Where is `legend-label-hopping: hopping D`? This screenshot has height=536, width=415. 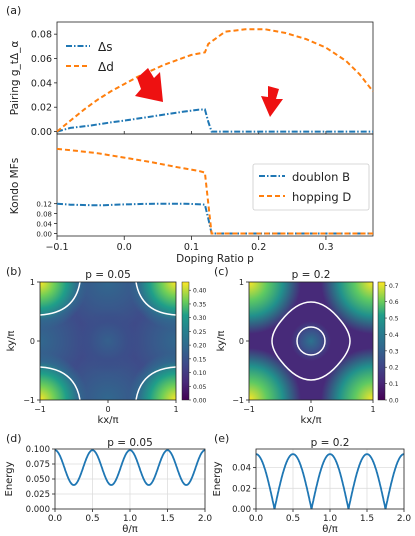
legend-label-hopping: hopping D is located at coordinates (321, 197).